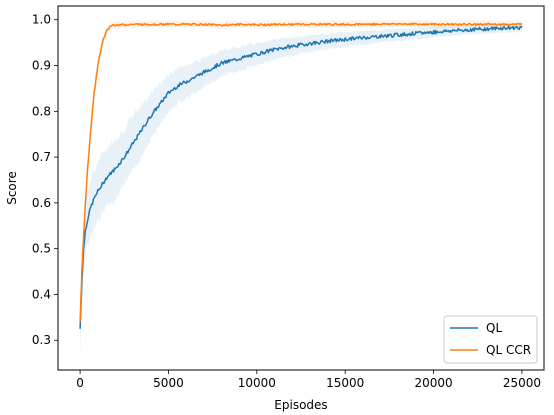 This screenshot has height=415, width=554. I want to click on y-tick-label: 0.9, so click(41, 66).